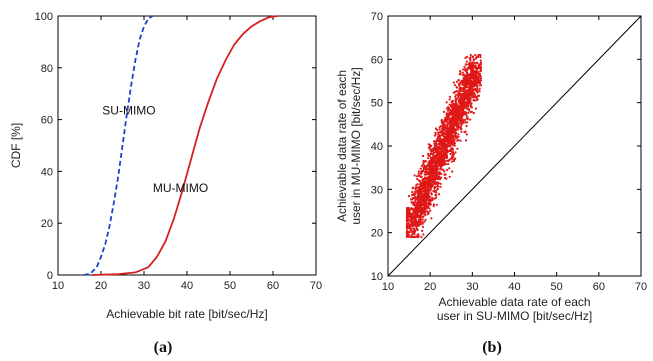 This screenshot has height=361, width=653. What do you see at coordinates (101, 286) in the screenshot?
I see `x-tick-label-a: 20` at bounding box center [101, 286].